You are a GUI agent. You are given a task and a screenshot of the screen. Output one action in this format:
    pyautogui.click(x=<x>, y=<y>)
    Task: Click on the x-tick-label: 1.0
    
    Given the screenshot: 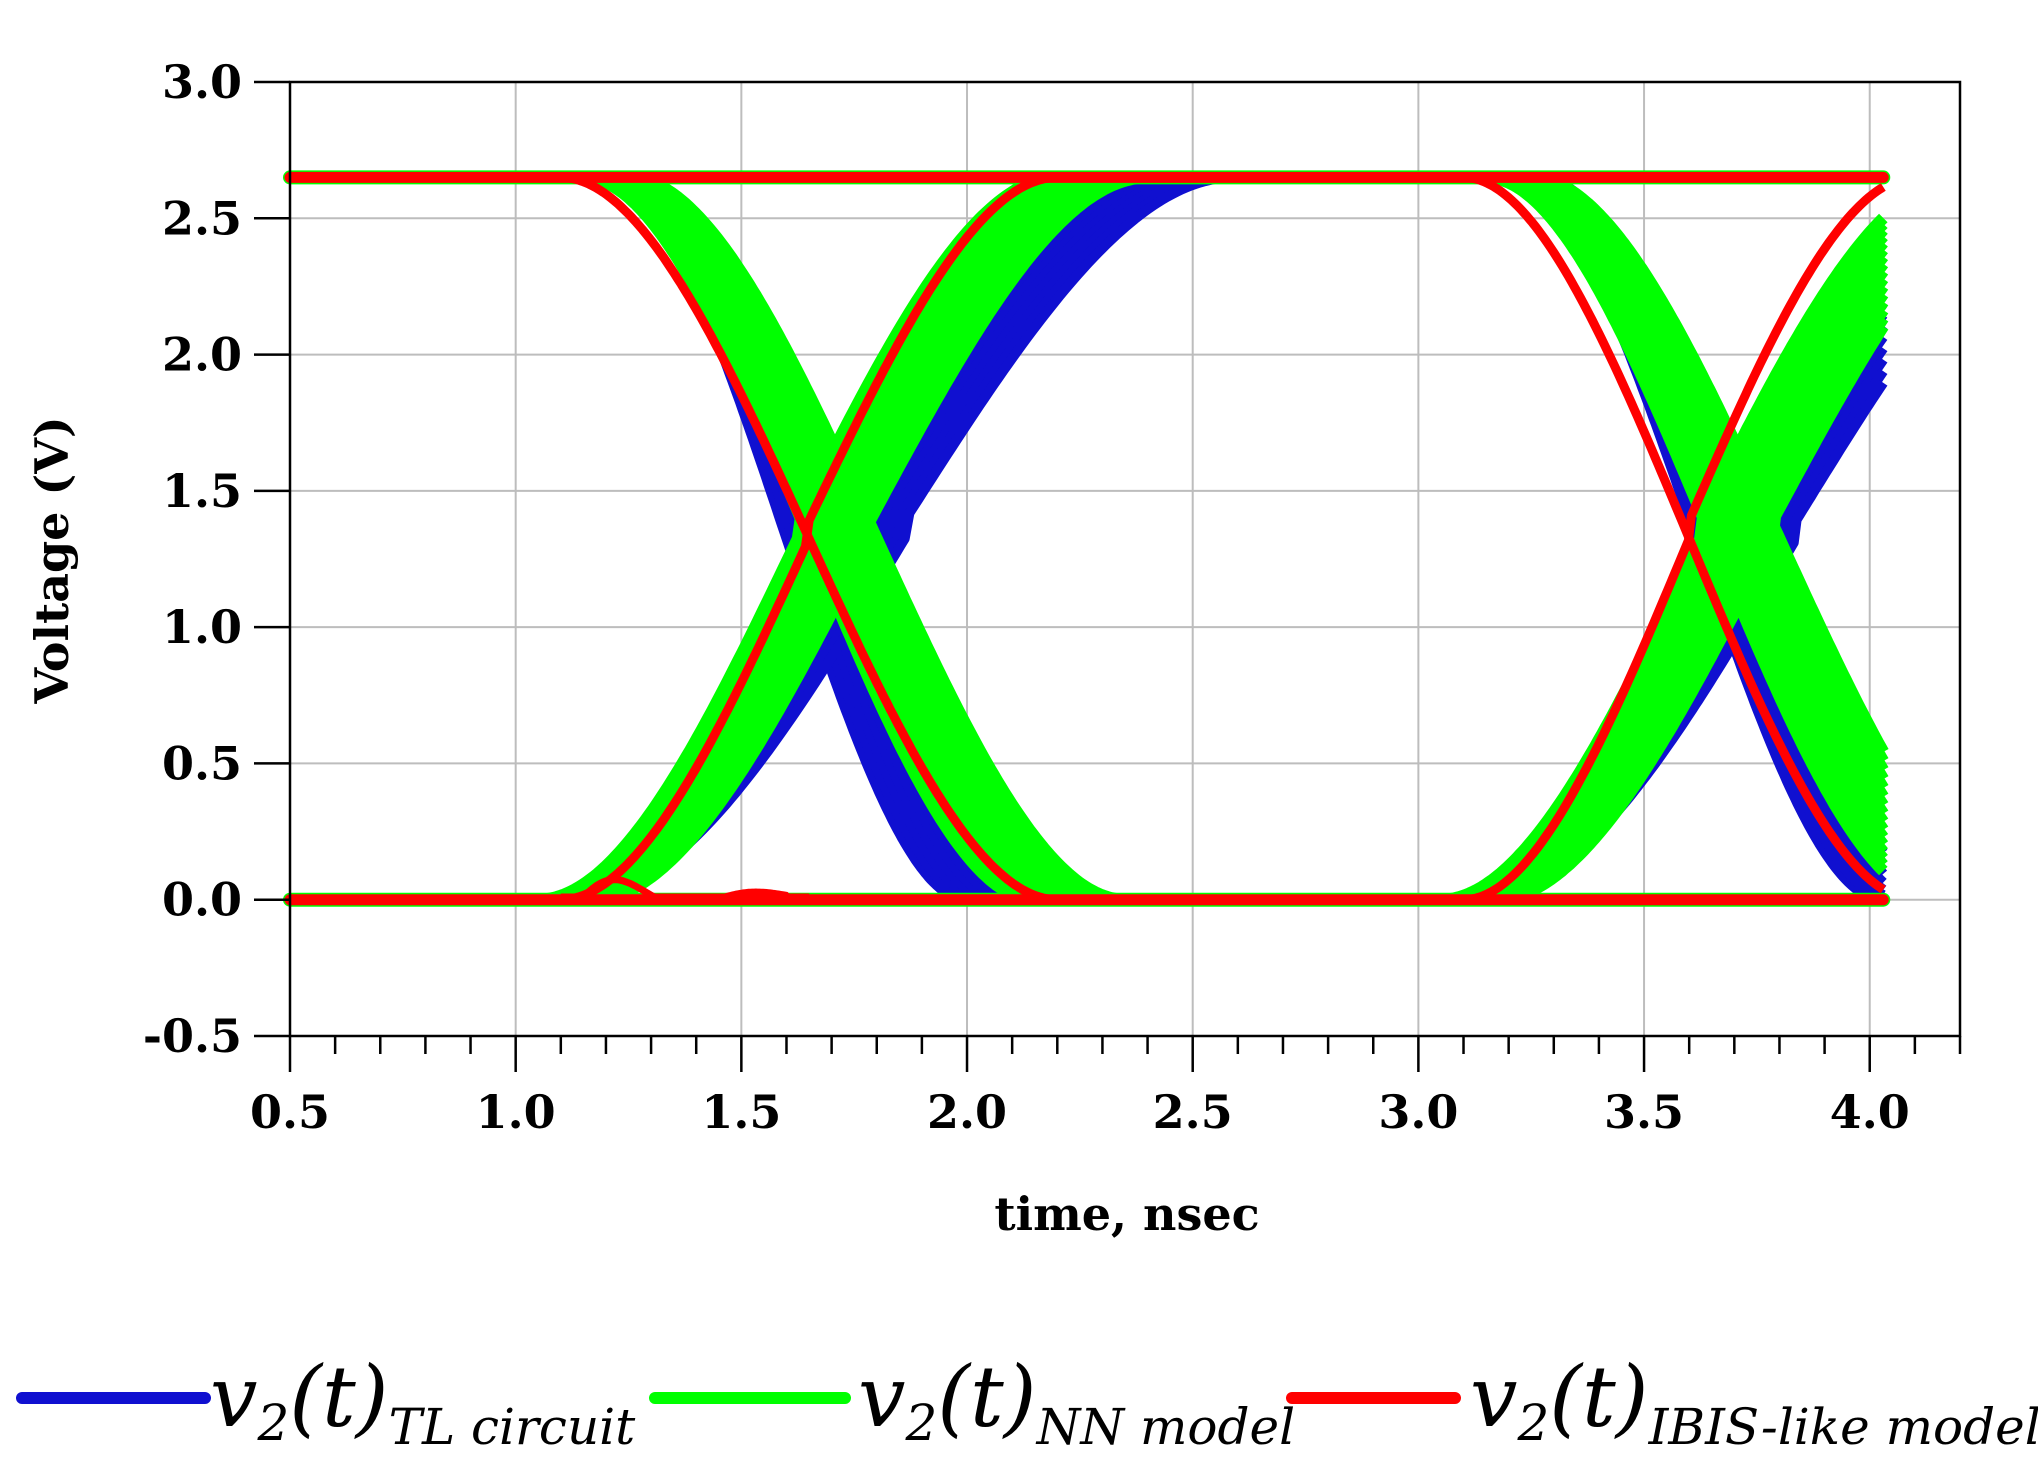 What is the action you would take?
    pyautogui.click(x=516, y=1112)
    